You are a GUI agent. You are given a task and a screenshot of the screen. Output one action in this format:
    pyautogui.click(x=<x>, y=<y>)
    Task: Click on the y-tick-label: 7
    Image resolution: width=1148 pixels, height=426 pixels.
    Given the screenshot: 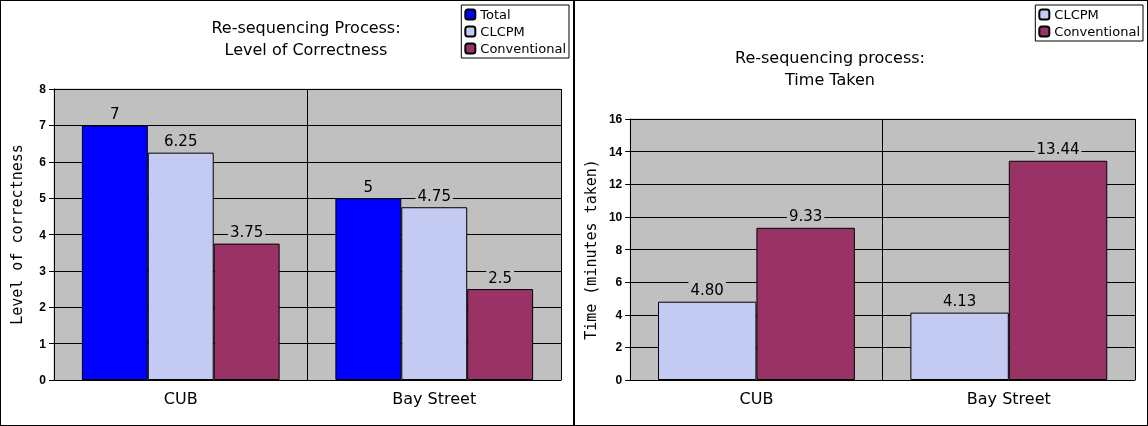 What is the action you would take?
    pyautogui.click(x=43, y=125)
    